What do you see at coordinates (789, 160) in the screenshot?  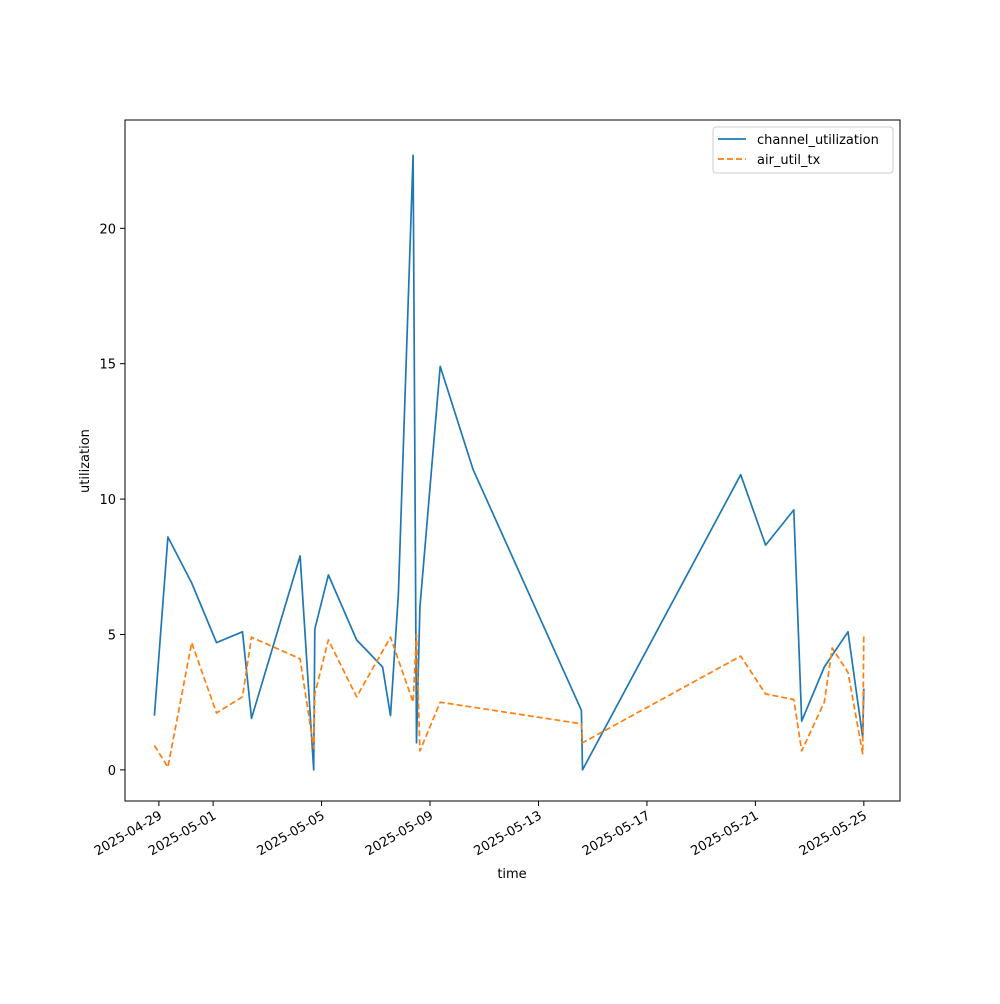 I see `legend-label: air_util_tx` at bounding box center [789, 160].